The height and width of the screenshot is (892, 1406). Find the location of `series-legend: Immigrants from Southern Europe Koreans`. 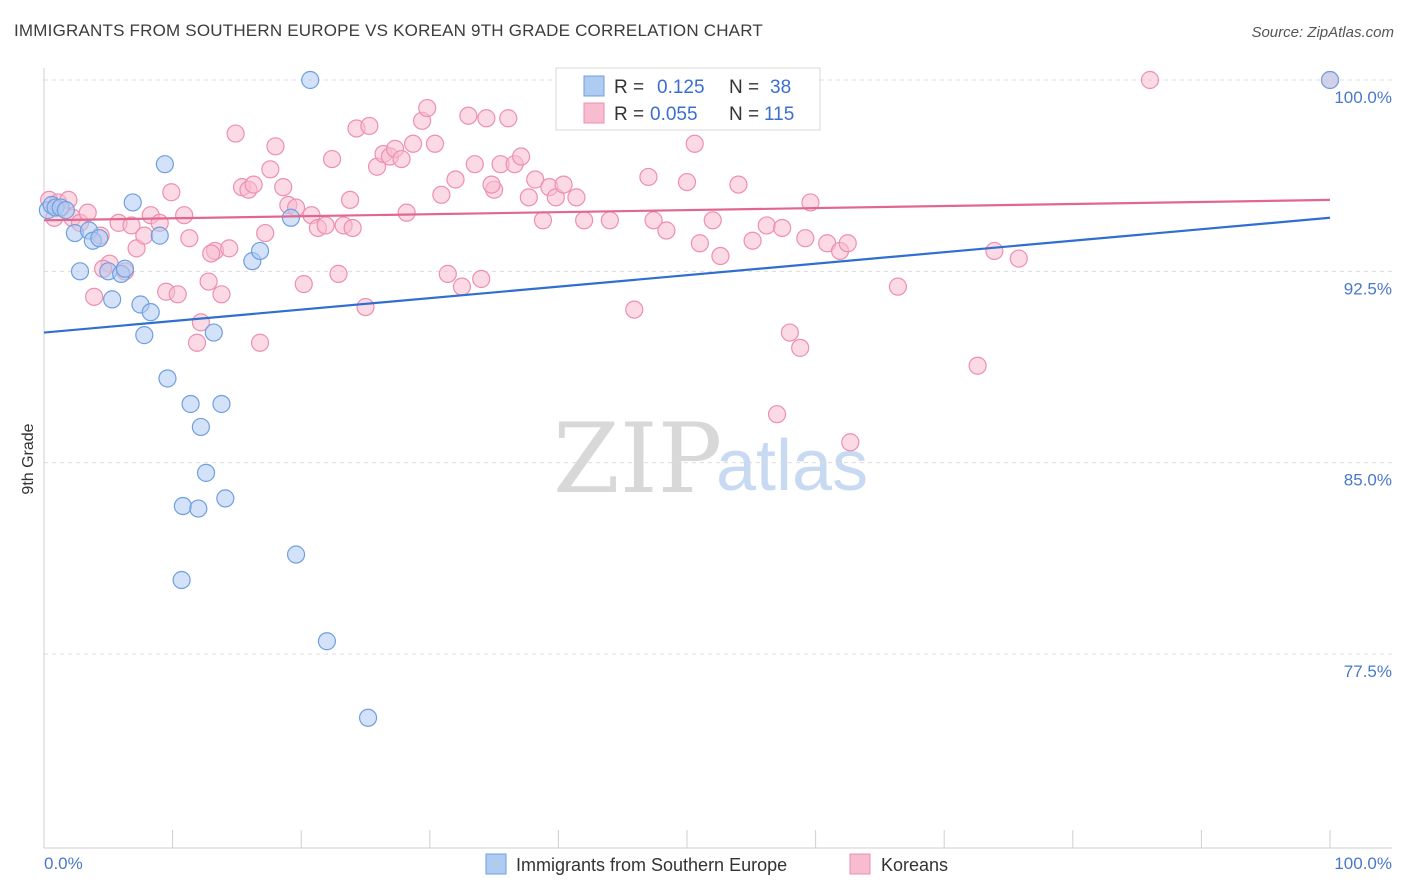

series-legend: Immigrants from Southern Europe Koreans is located at coordinates (716, 864).